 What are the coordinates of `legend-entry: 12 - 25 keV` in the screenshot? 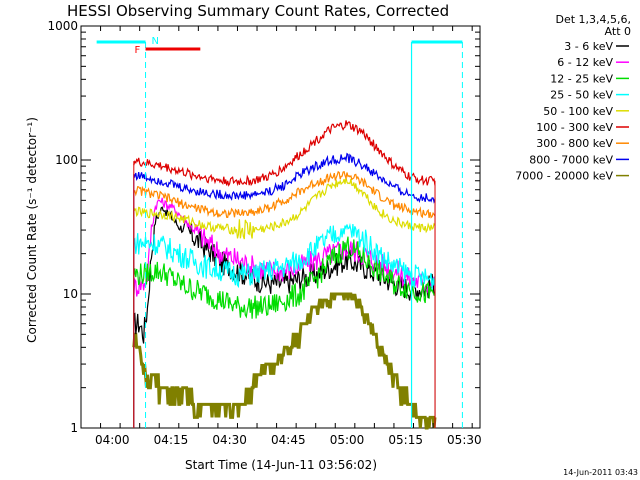 It's located at (581, 78).